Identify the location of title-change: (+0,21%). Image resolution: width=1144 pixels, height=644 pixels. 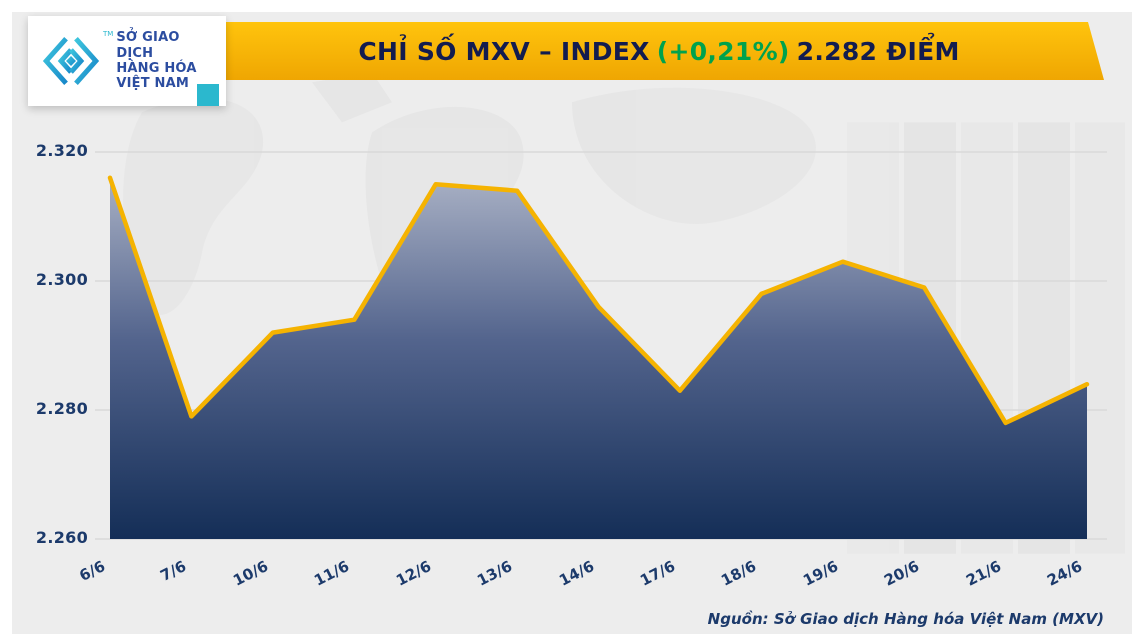
(723, 51).